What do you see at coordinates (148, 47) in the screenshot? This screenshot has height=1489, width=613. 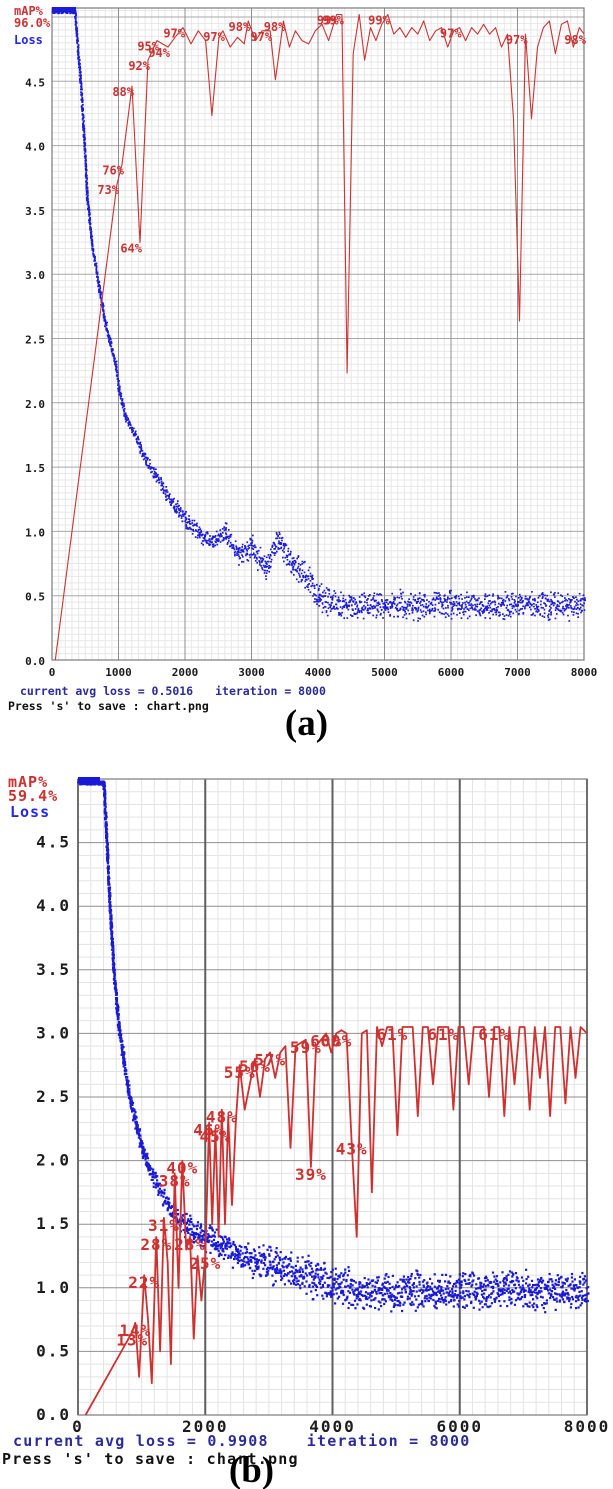 I see `svg-text: 95%` at bounding box center [148, 47].